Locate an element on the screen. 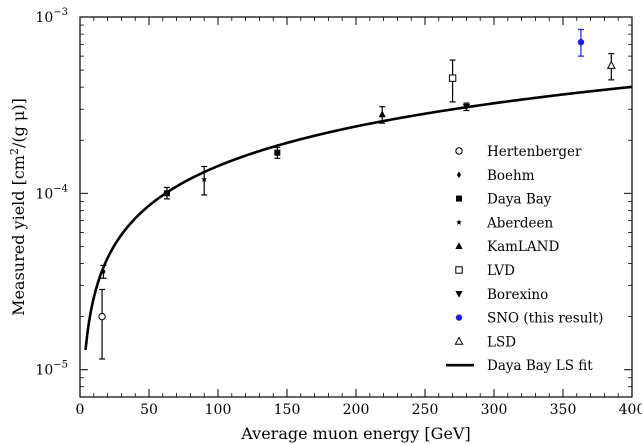 This screenshot has height=444, width=642. series-borexino is located at coordinates (466, 107).